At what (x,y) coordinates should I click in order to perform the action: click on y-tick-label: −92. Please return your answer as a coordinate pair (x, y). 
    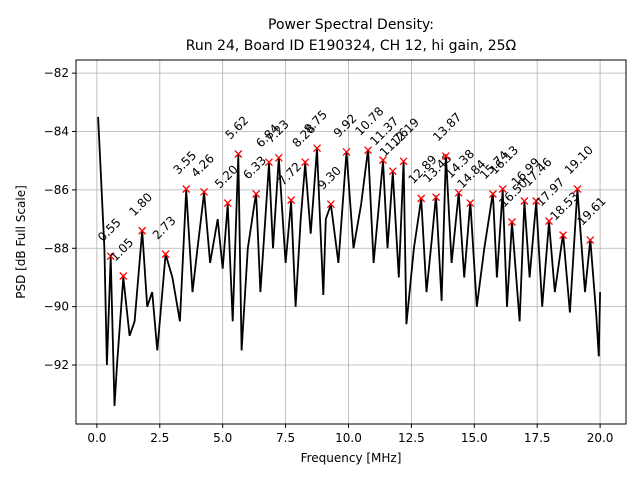
    Looking at the image, I should click on (56, 365).